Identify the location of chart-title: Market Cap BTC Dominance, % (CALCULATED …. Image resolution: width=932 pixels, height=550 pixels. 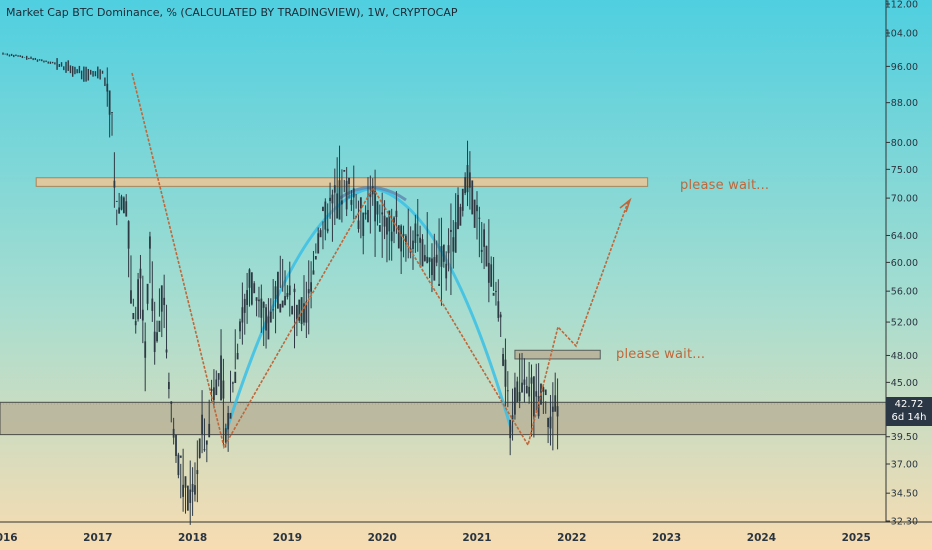
(232, 12).